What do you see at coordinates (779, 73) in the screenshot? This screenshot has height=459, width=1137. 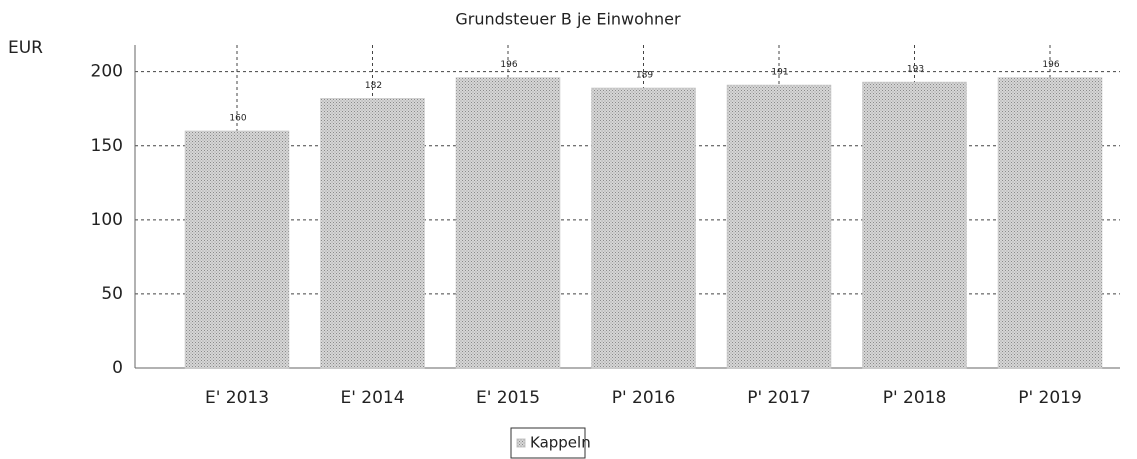 I see `value-label: 191` at bounding box center [779, 73].